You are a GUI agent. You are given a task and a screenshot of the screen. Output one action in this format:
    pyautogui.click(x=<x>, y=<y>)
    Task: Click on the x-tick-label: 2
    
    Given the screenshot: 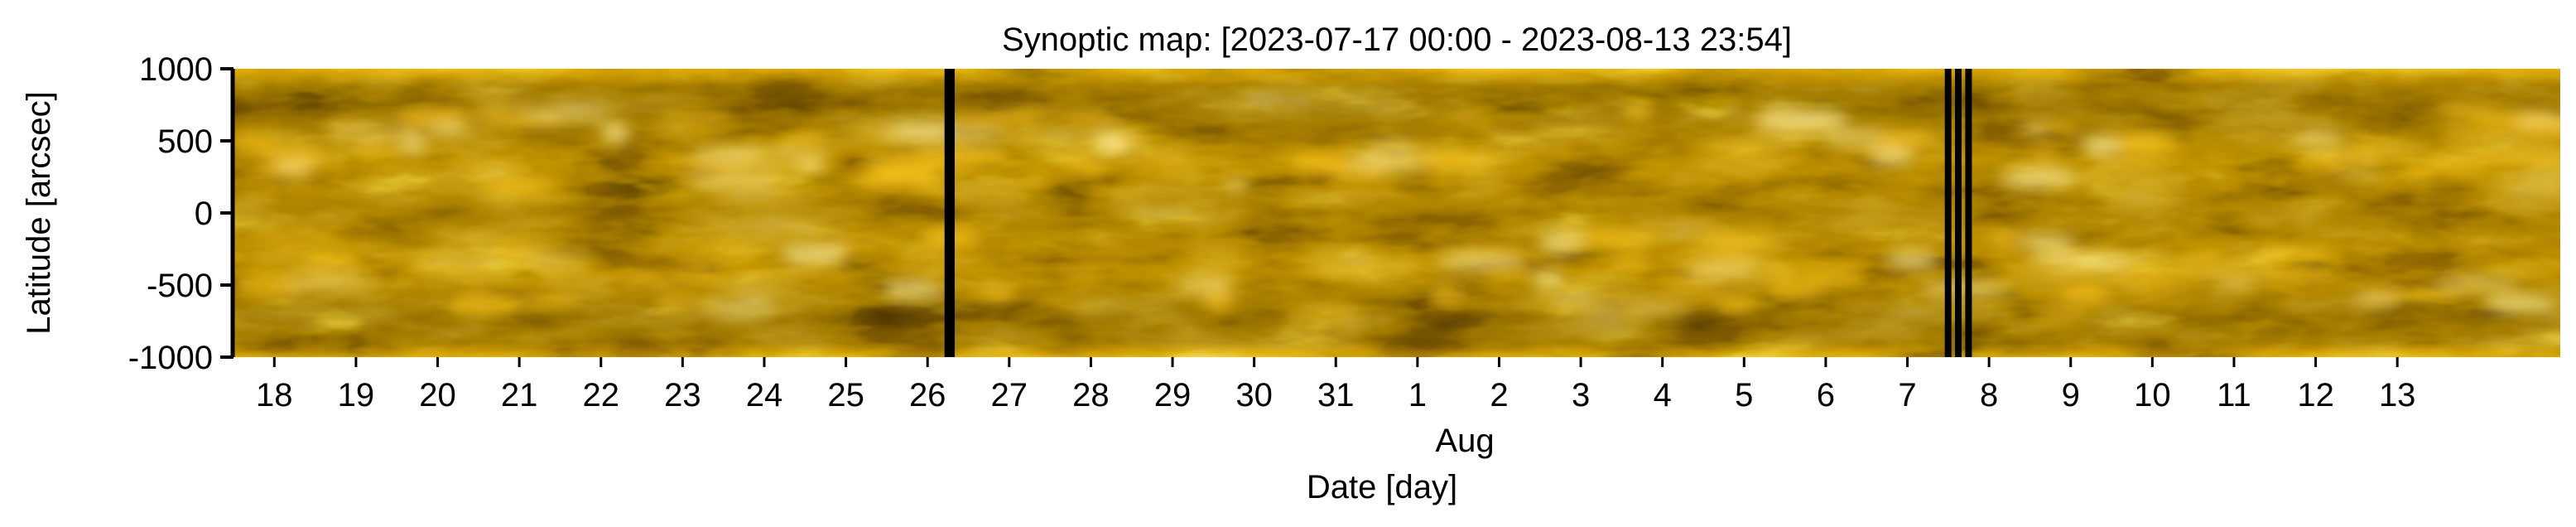 What is the action you would take?
    pyautogui.click(x=1499, y=395)
    